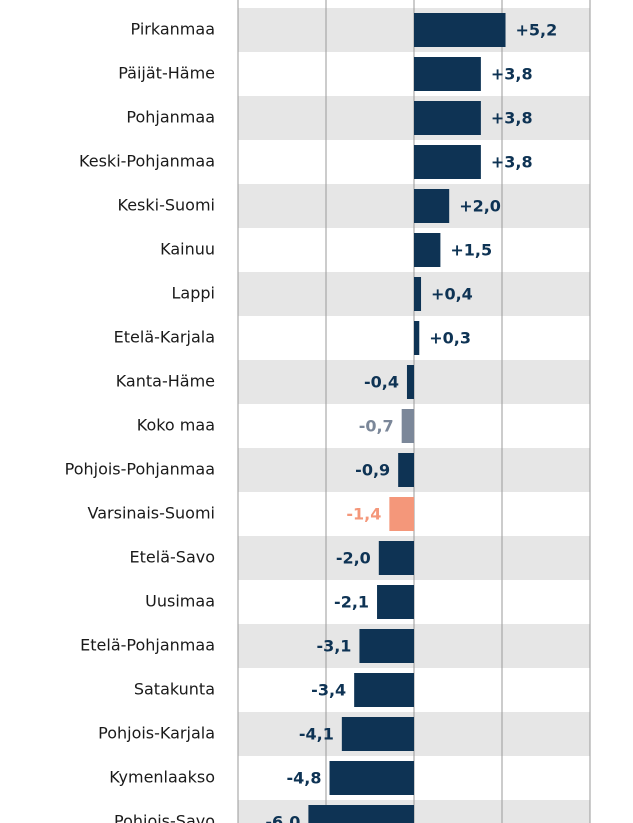 This screenshot has width=633, height=823. What do you see at coordinates (166, 205) in the screenshot?
I see `category-label: Keski-Suomi` at bounding box center [166, 205].